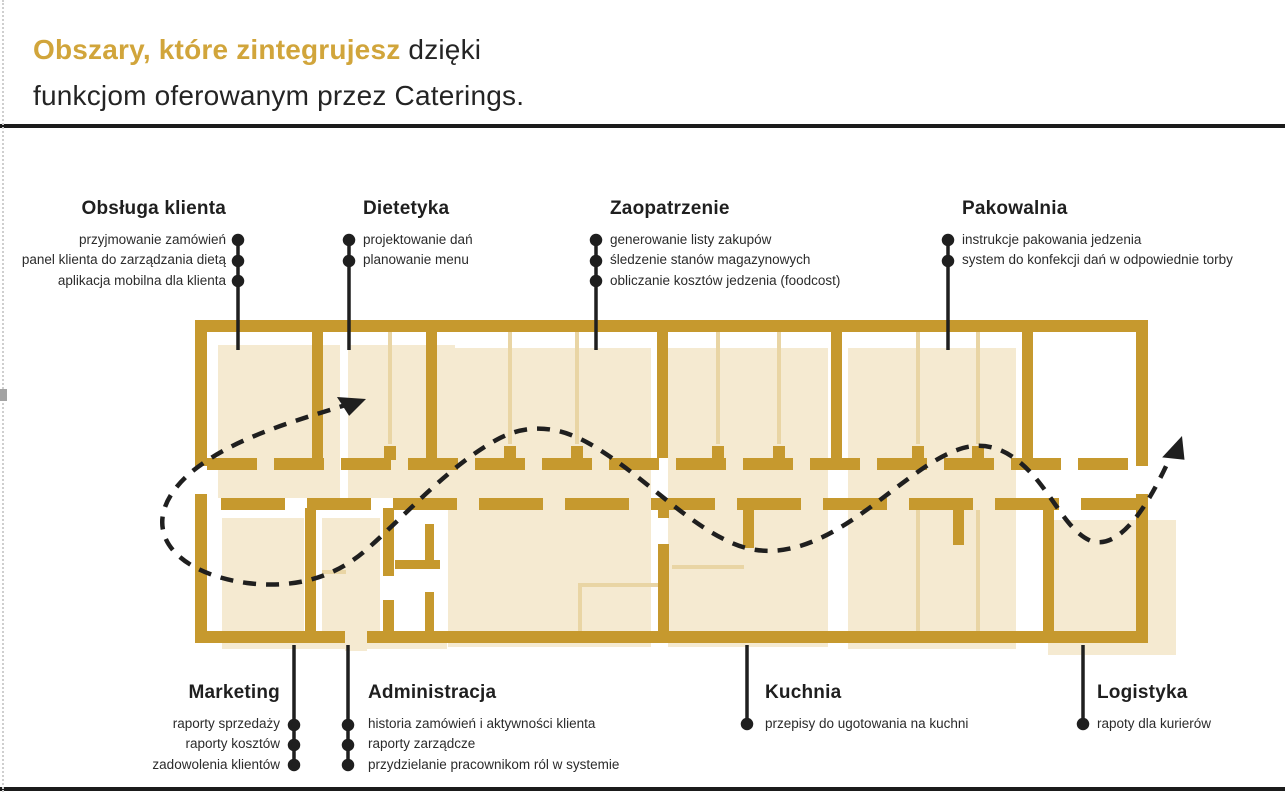  What do you see at coordinates (153, 208) in the screenshot?
I see `section-heading: Obsługa klienta` at bounding box center [153, 208].